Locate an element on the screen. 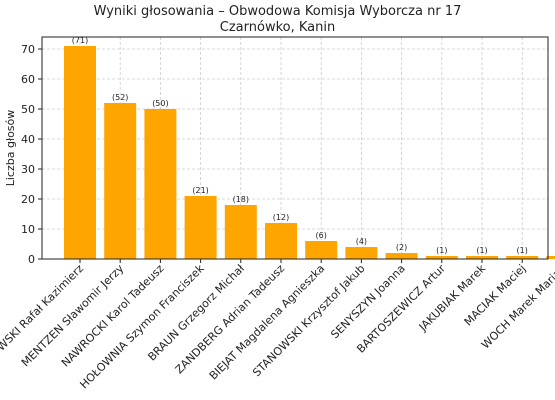 The height and width of the screenshot is (400, 555). bar-value-label: (4) is located at coordinates (361, 241).